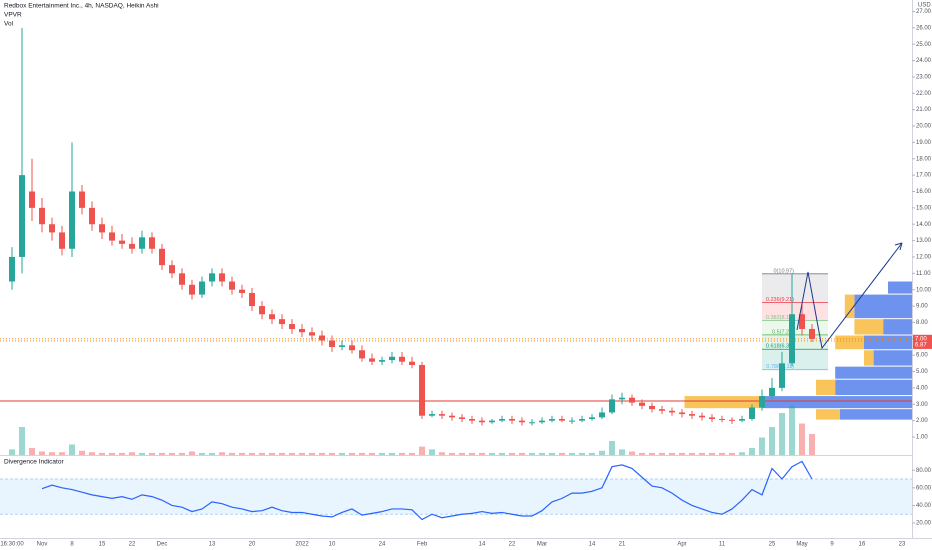  Describe the element at coordinates (924, 192) in the screenshot. I see `y-tick-label: 16.00` at that location.